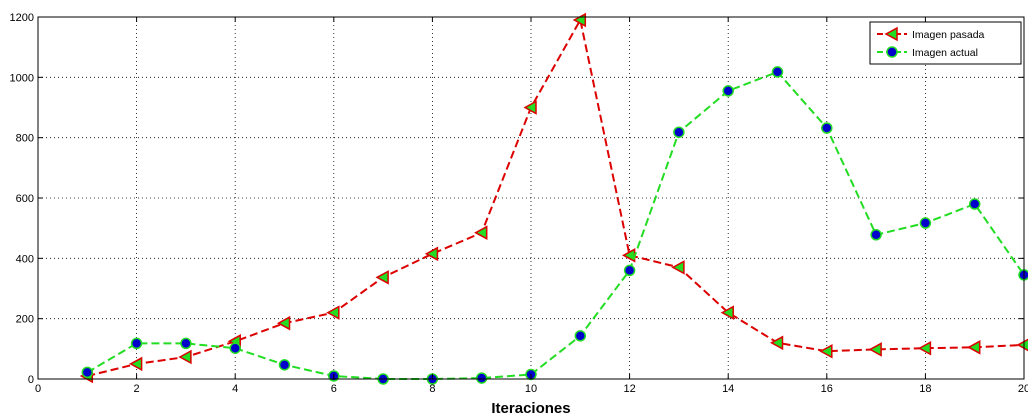 This screenshot has height=417, width=1028. I want to click on x-tick-label: 0, so click(38, 389).